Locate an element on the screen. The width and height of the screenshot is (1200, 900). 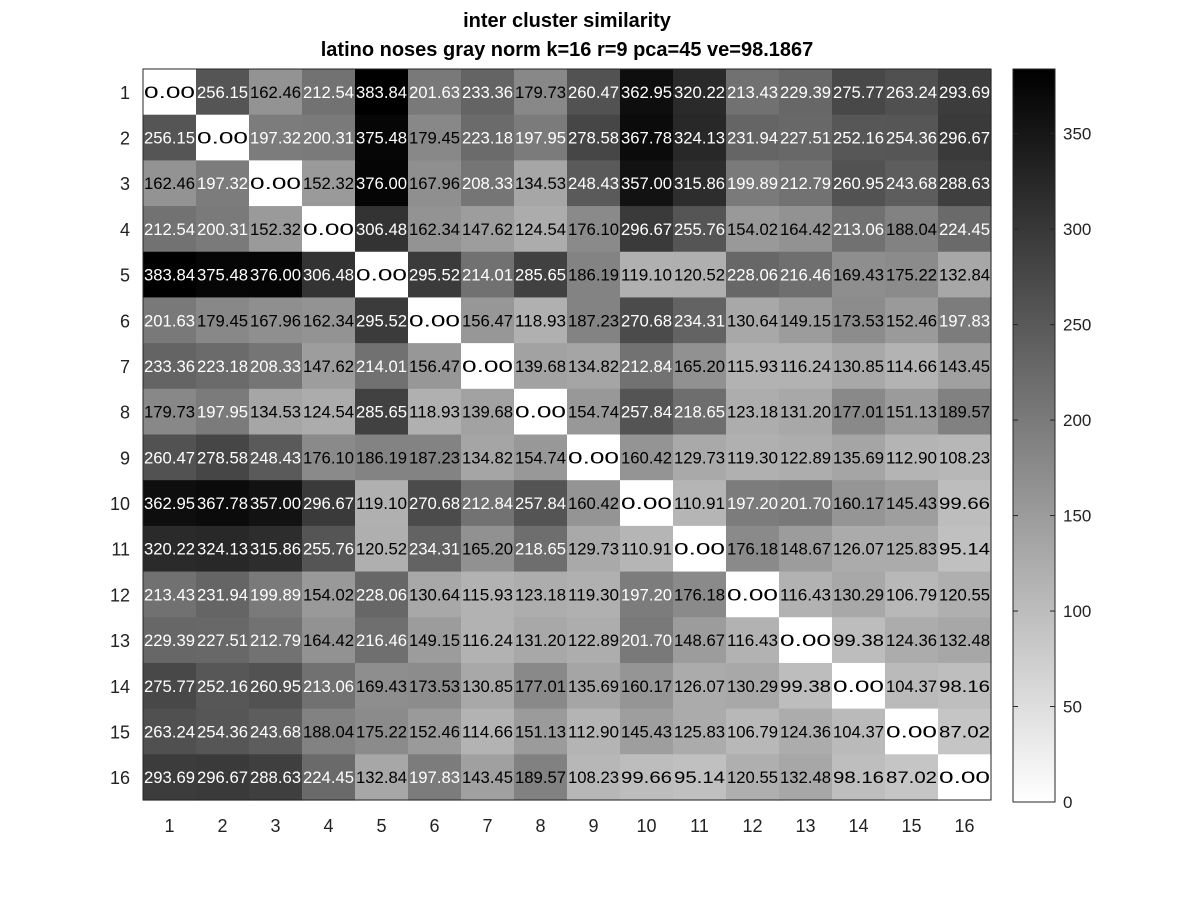
heatmap-cell-label: 212.84 is located at coordinates (487, 503).